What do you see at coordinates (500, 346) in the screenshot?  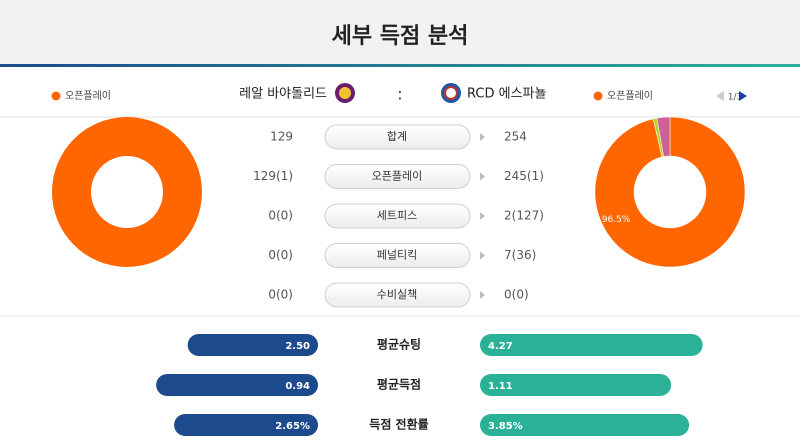 I see `away-value: 4.27` at bounding box center [500, 346].